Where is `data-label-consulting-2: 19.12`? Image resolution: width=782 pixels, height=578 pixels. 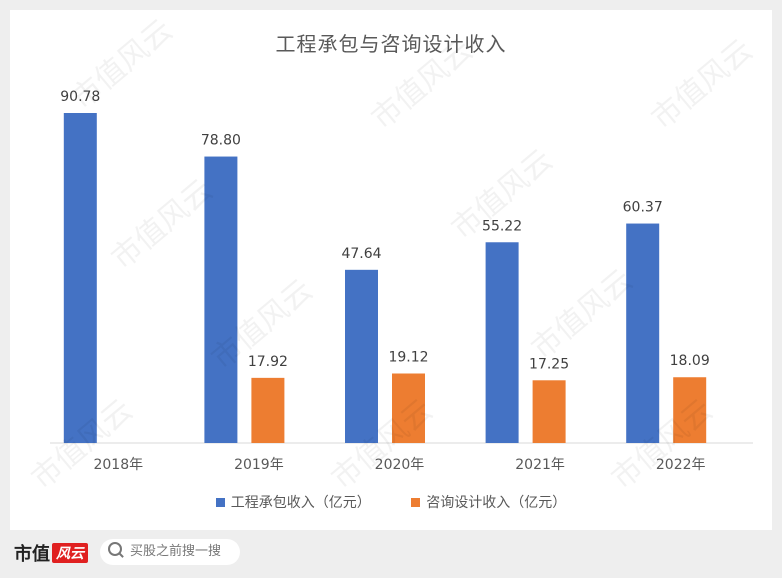 data-label-consulting-2: 19.12 is located at coordinates (408, 357).